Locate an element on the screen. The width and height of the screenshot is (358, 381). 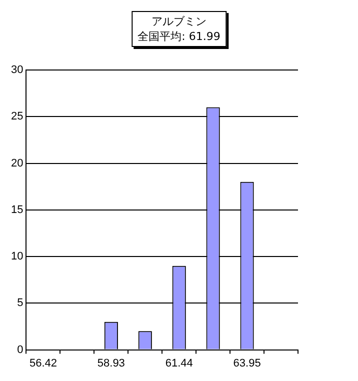
y-tick-label: 5 is located at coordinates (20, 303).